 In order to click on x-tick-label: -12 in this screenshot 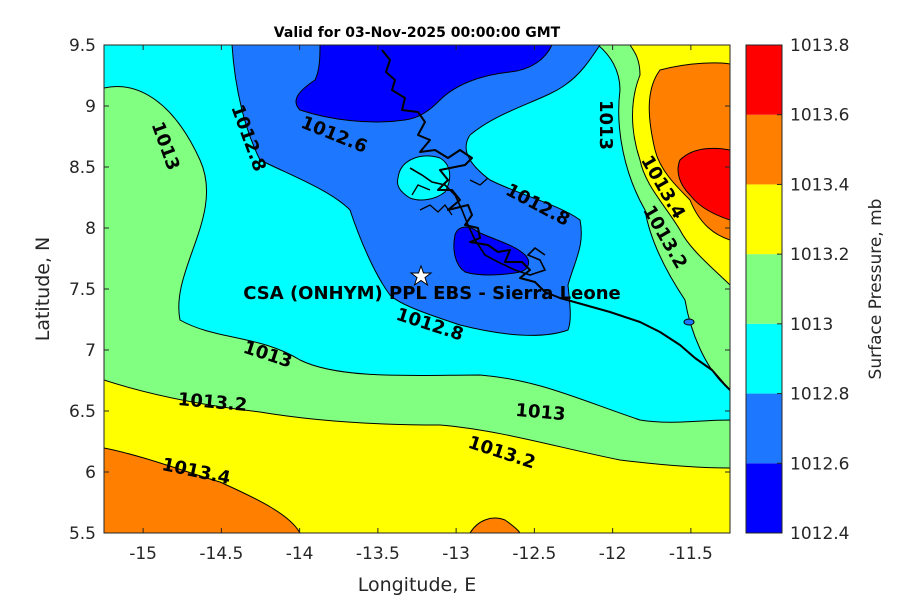, I will do `click(613, 554)`.